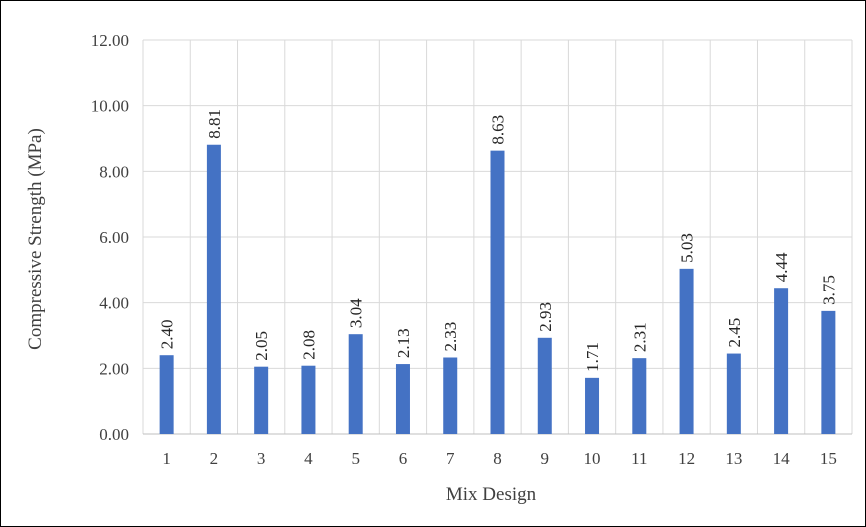 The image size is (866, 527). I want to click on y-tick-label: 6.00, so click(114, 237).